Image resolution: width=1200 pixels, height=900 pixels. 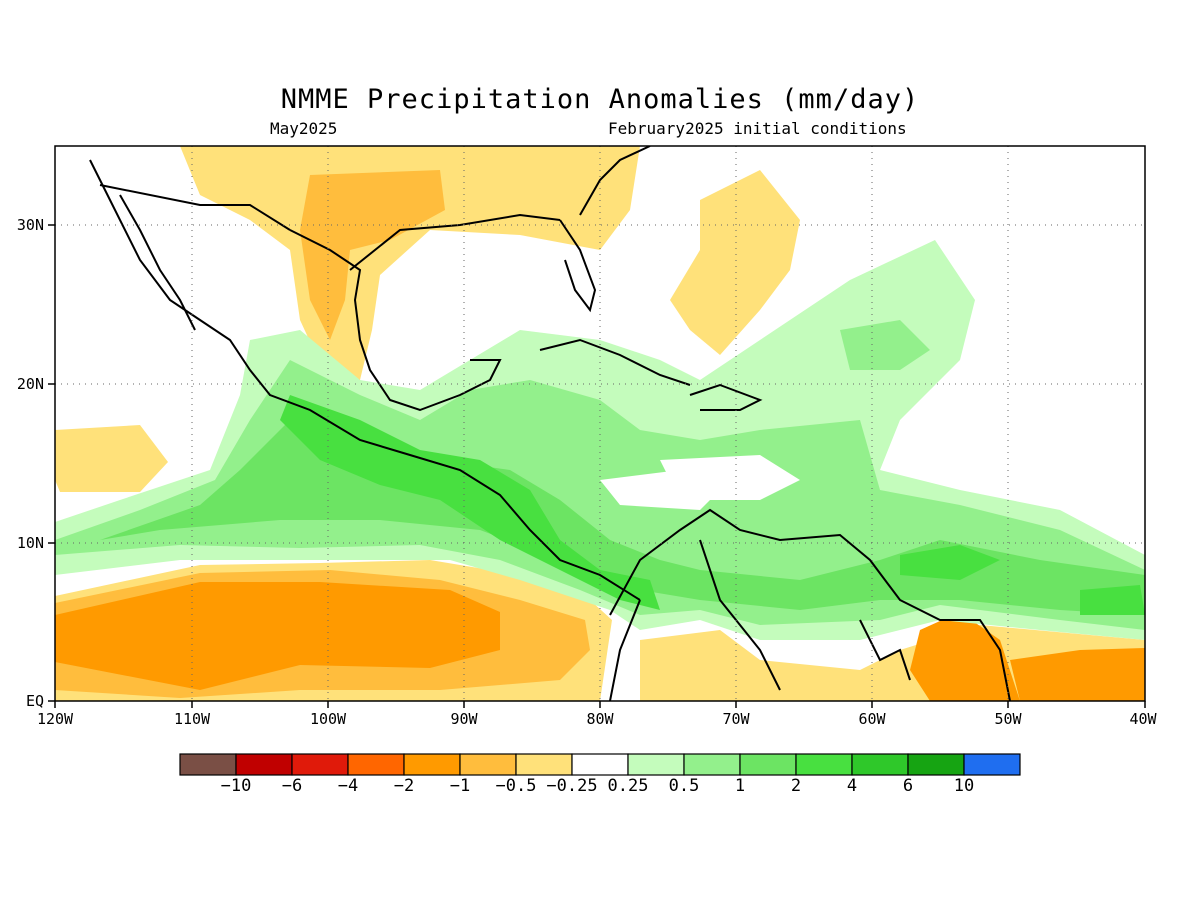 What do you see at coordinates (1008, 719) in the screenshot?
I see `lon-label-50w: 50W` at bounding box center [1008, 719].